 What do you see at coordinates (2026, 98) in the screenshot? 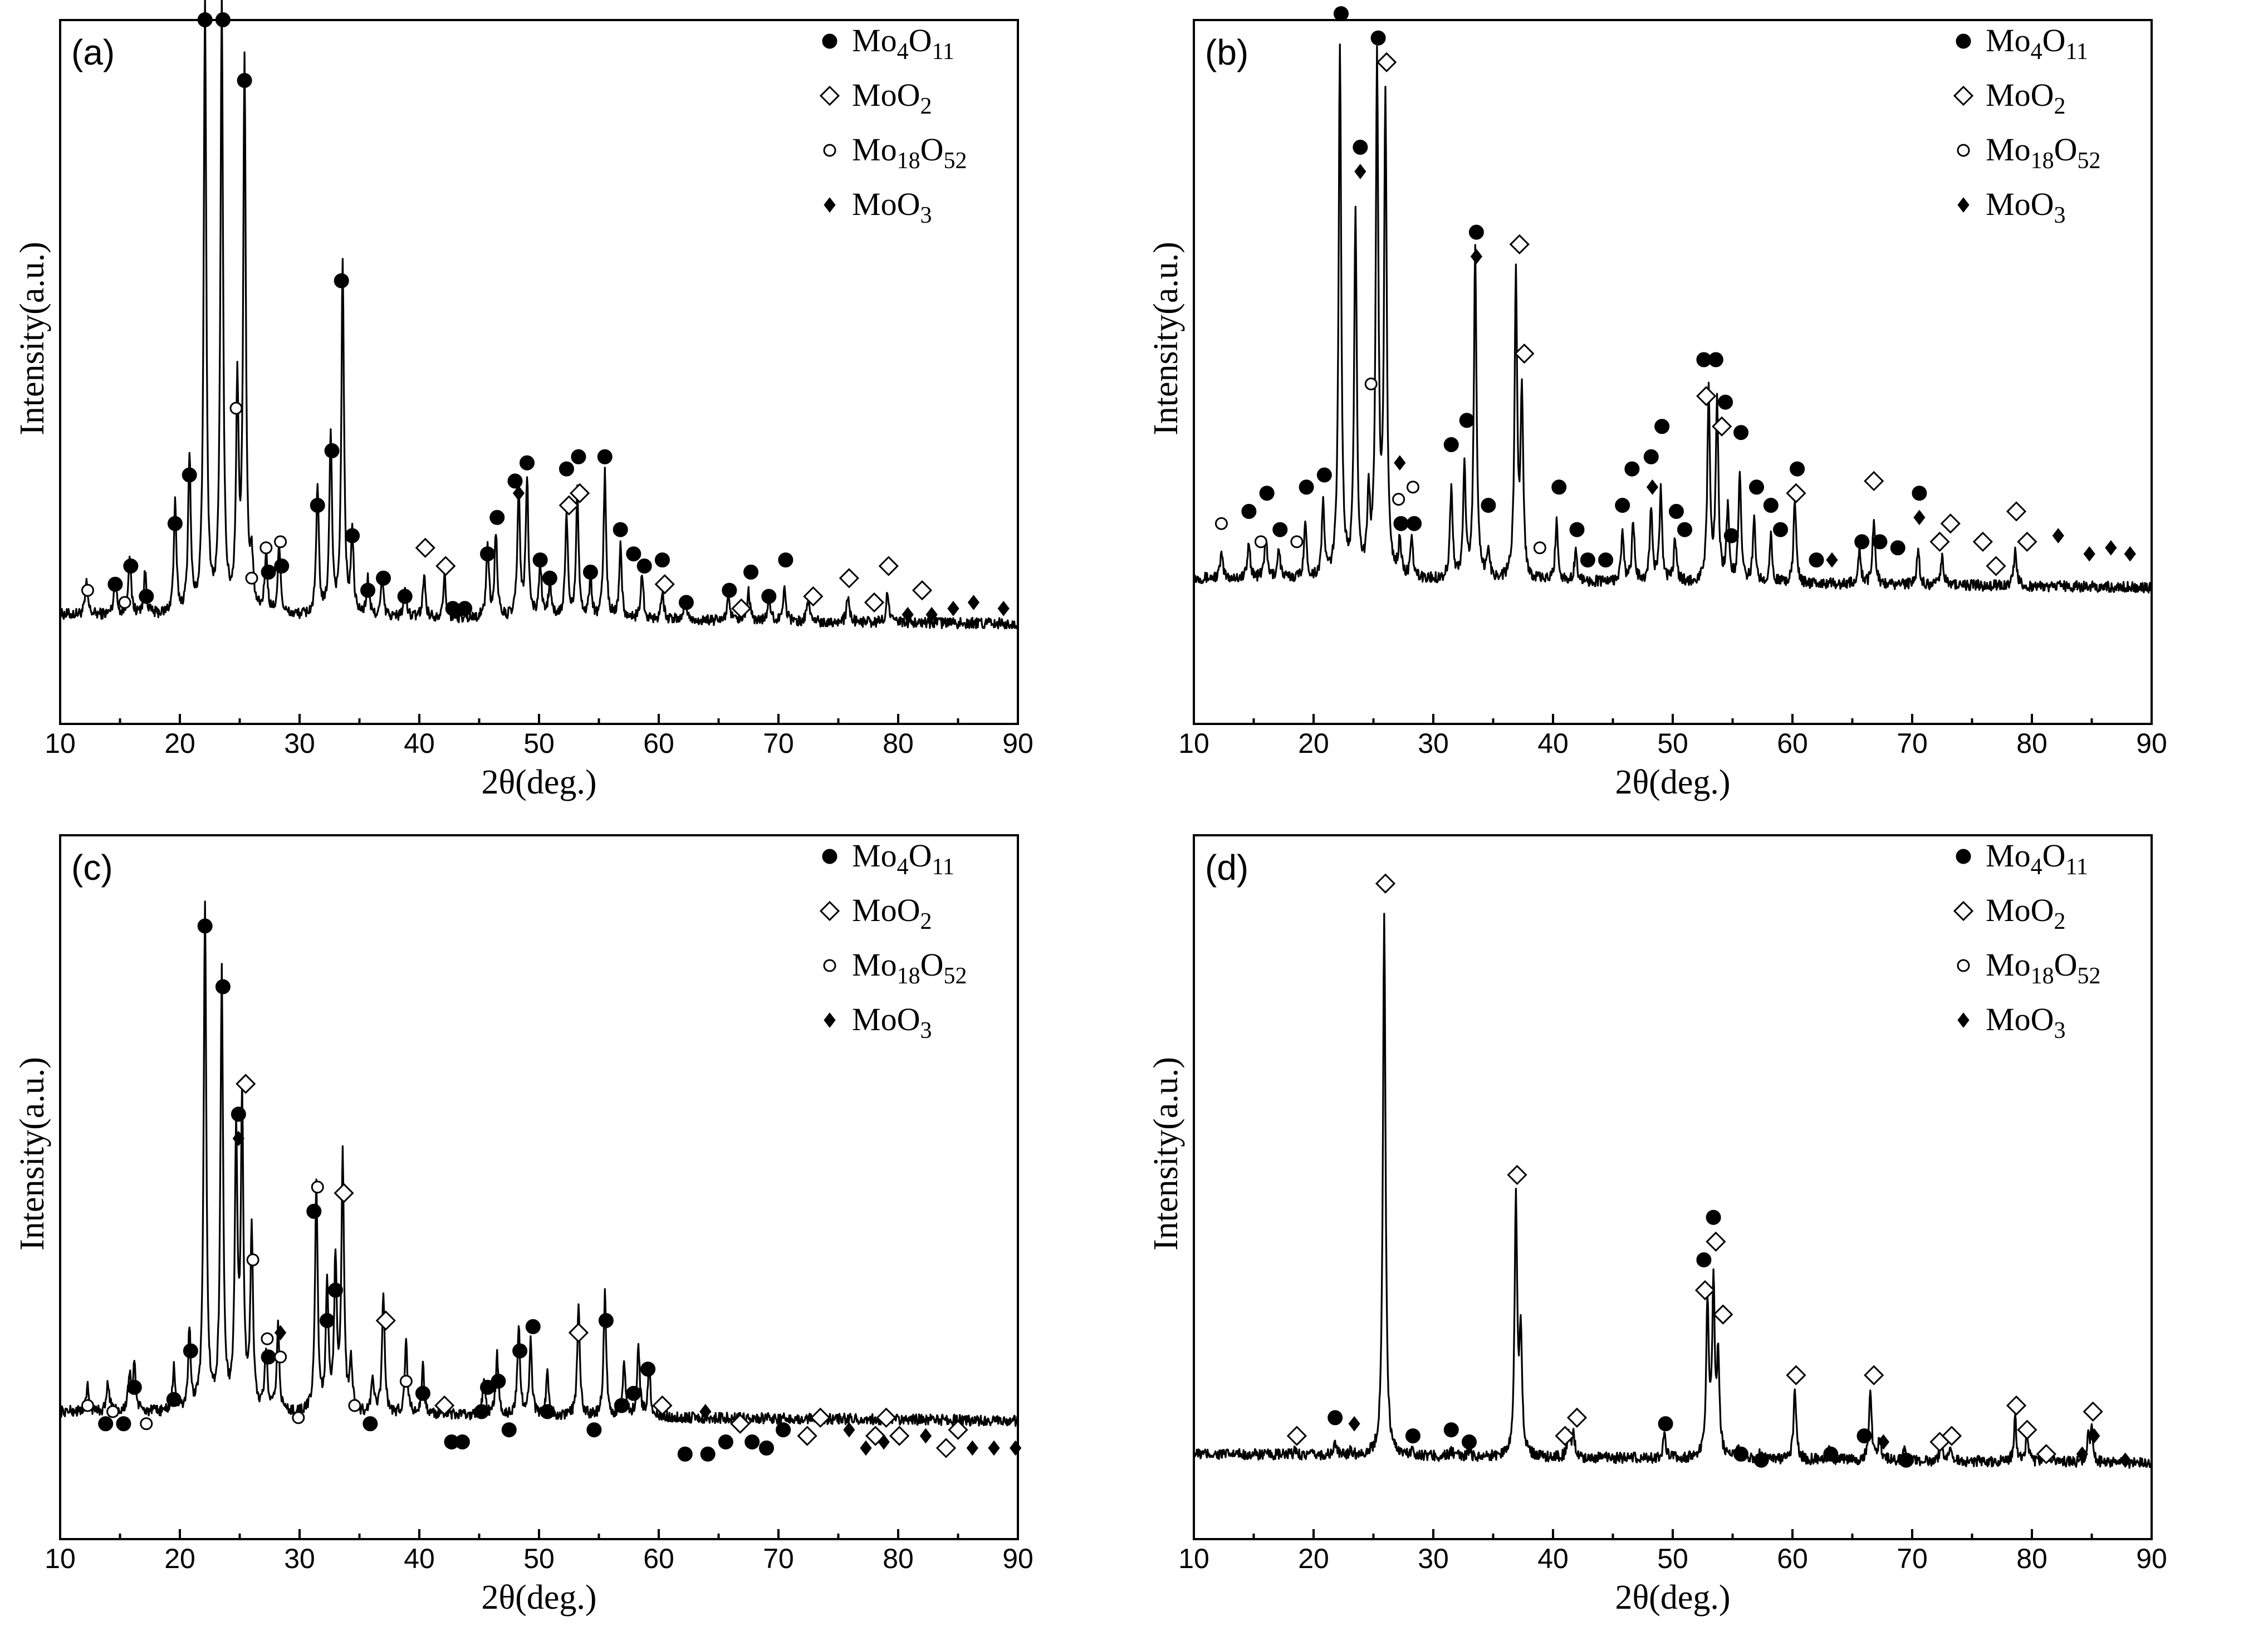
I see `legend-label: MoO2` at bounding box center [2026, 98].